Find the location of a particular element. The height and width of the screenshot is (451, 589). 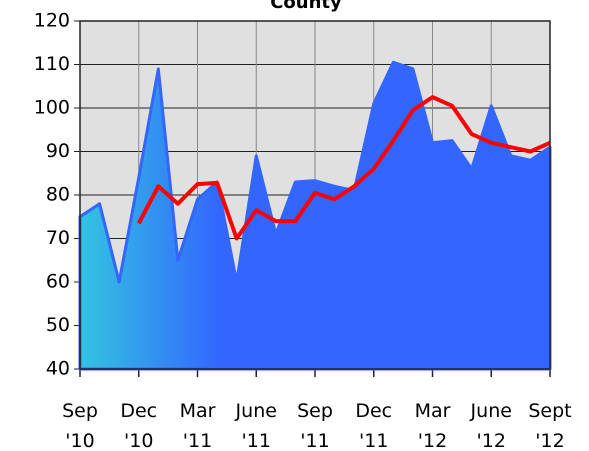

y-tick-label: 120 is located at coordinates (52, 21).